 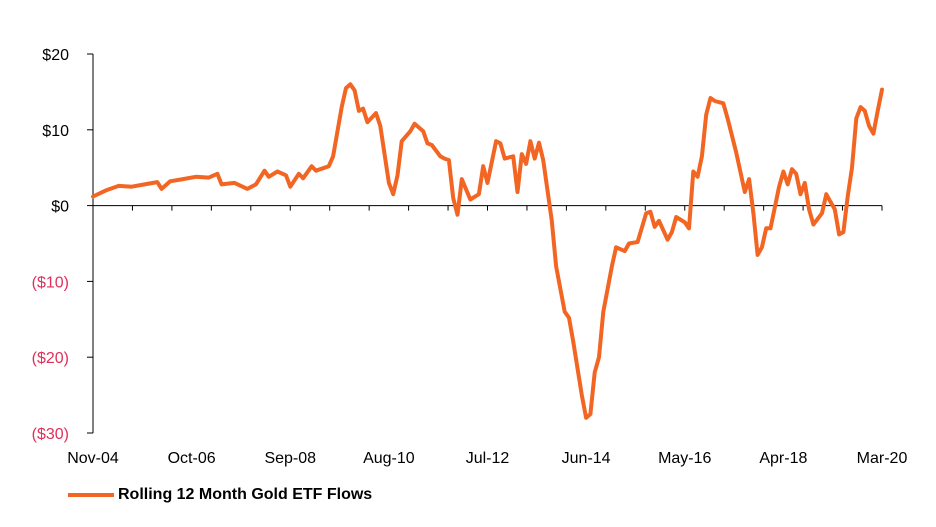 What do you see at coordinates (93, 458) in the screenshot?
I see `x-tick-label: Nov-04` at bounding box center [93, 458].